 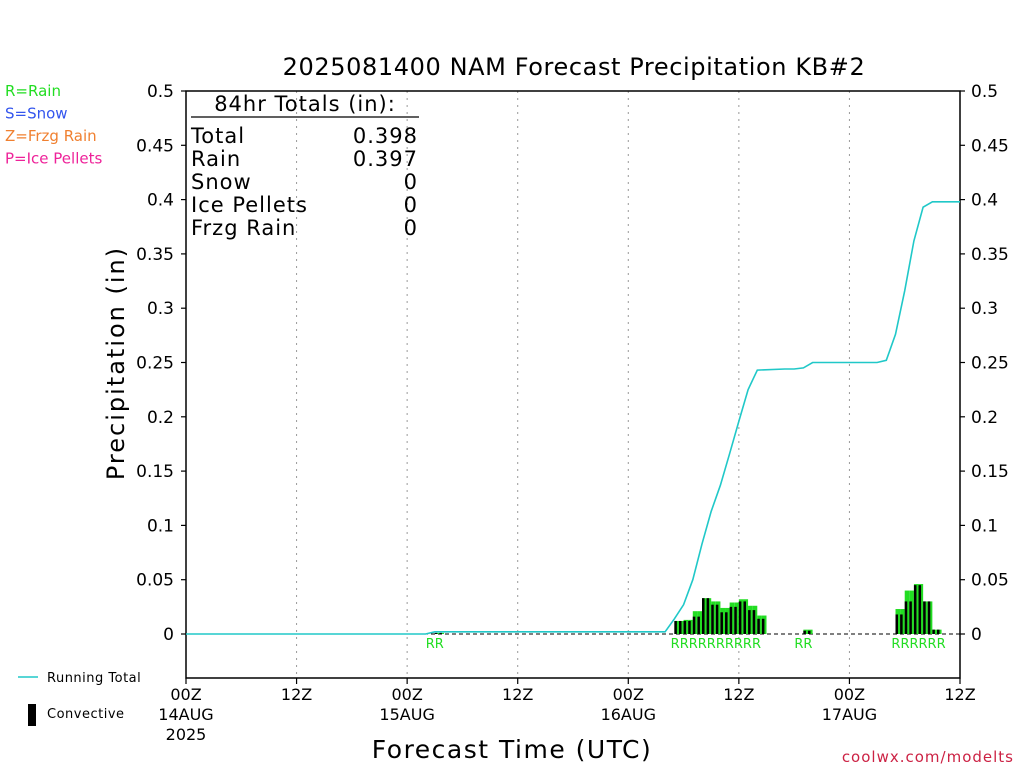 I want to click on x-tick-label: 17AUG, so click(x=849, y=714).